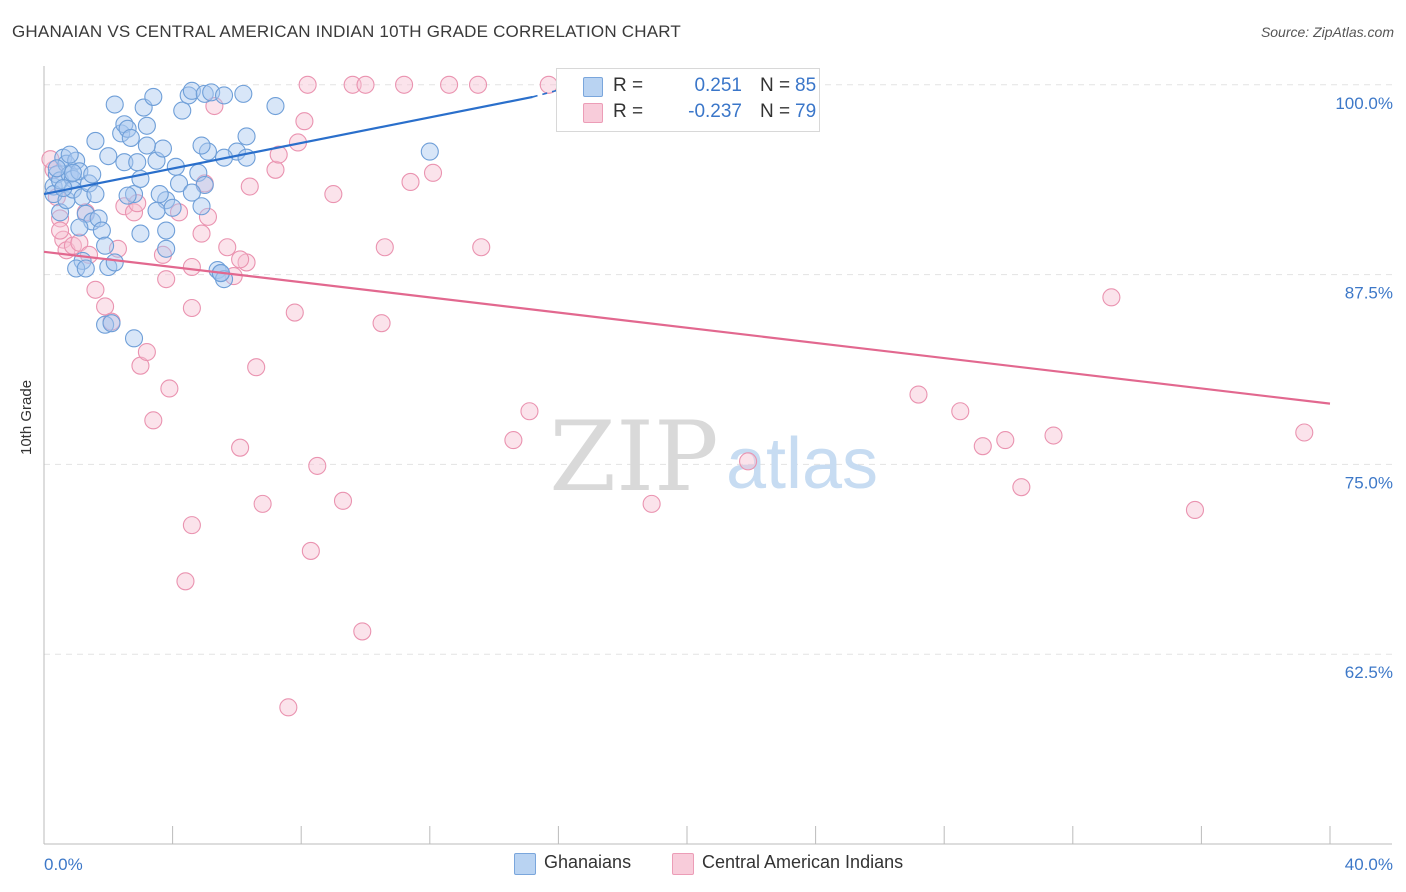 This screenshot has width=1406, height=892. I want to click on bottom-legend-swatch-pink, so click(683, 864).